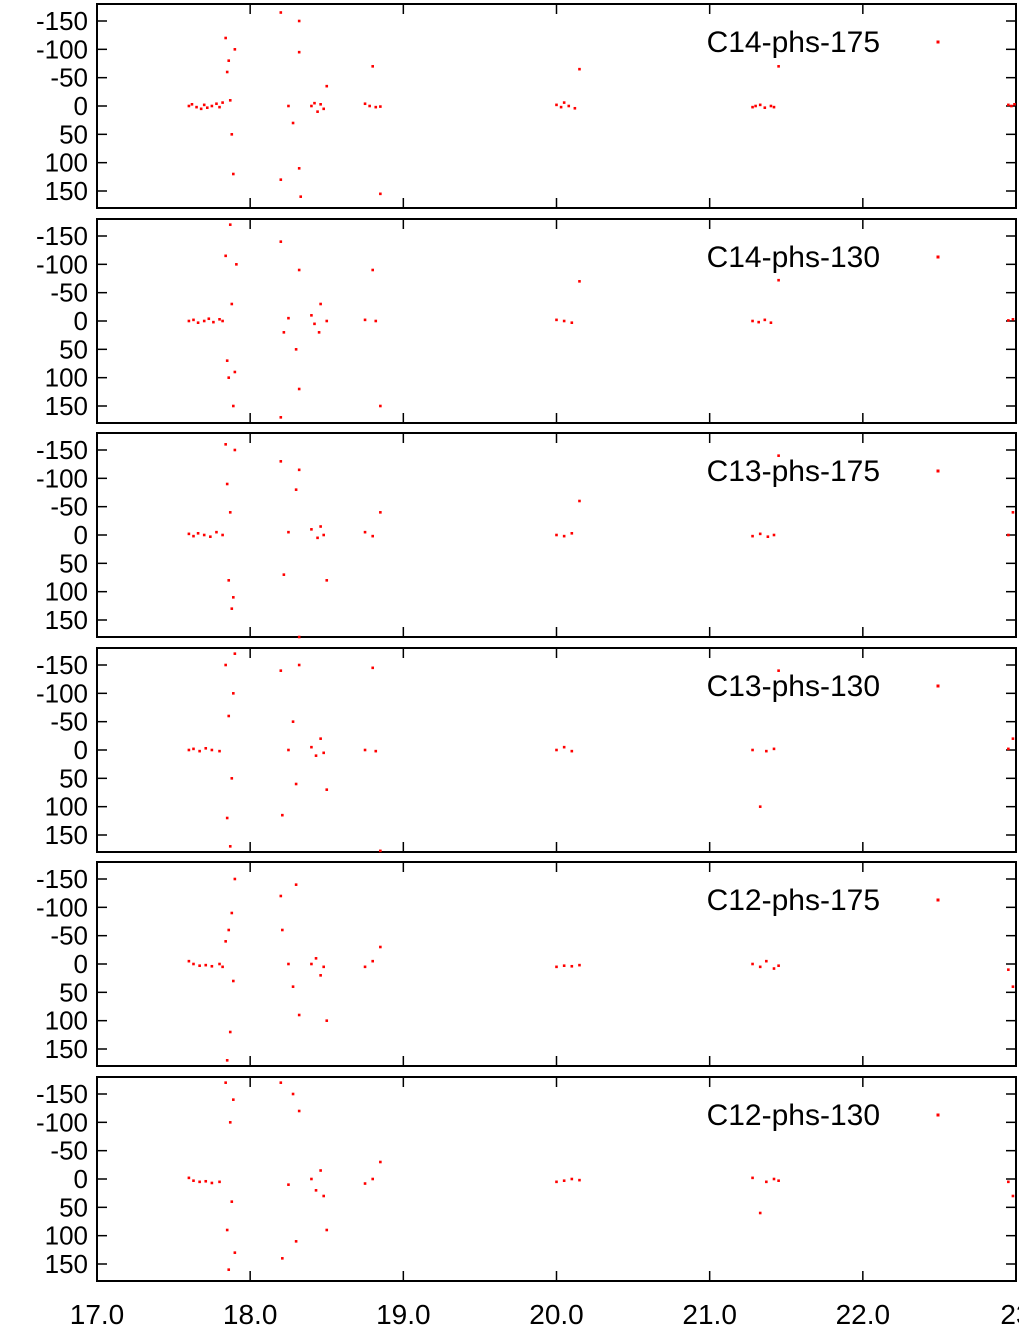 The width and height of the screenshot is (1019, 1332). What do you see at coordinates (793, 42) in the screenshot?
I see `legend-label: C14-phs-175` at bounding box center [793, 42].